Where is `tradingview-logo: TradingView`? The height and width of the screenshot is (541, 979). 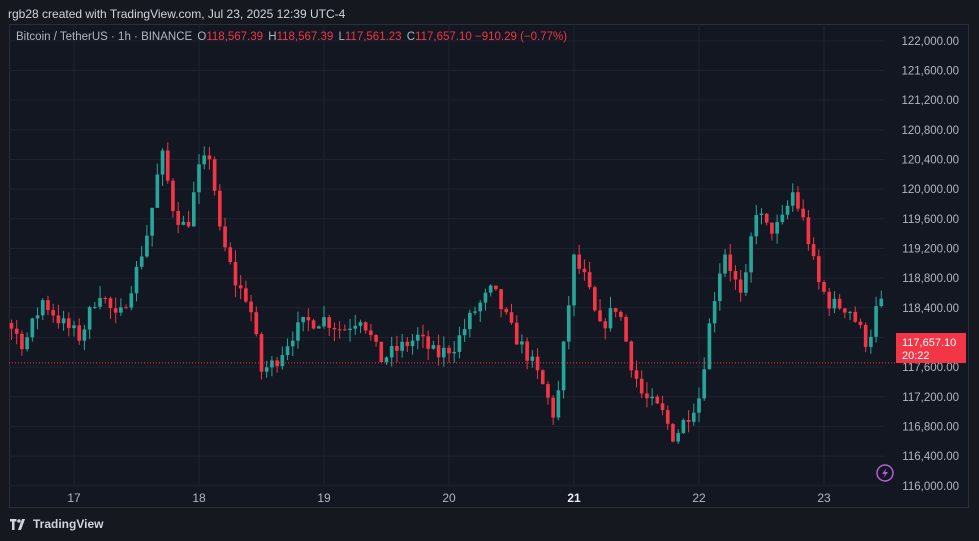
tradingview-logo: TradingView is located at coordinates (56, 524).